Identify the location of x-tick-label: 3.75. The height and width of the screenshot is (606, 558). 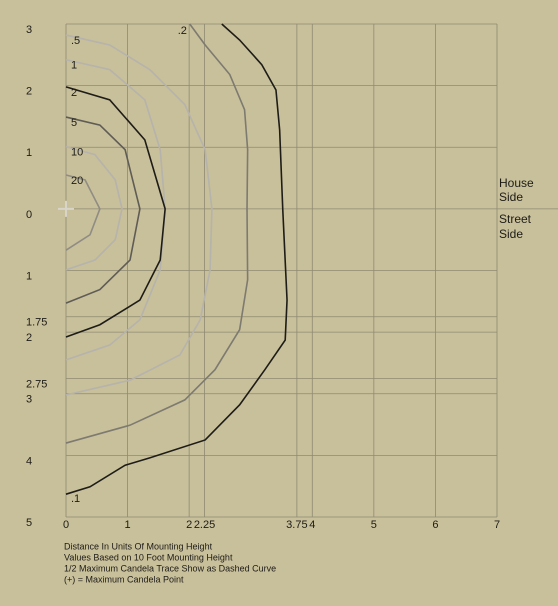
(296, 525).